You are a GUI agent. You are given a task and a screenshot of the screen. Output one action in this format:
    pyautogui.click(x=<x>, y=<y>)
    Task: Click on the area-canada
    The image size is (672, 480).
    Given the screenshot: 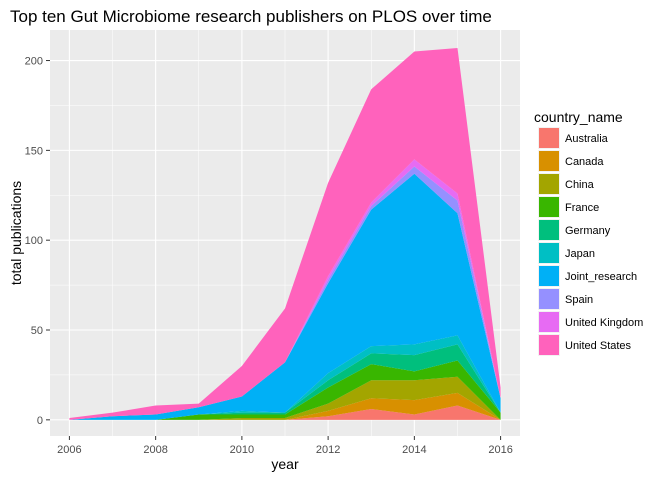 What is the action you would take?
    pyautogui.click(x=285, y=406)
    